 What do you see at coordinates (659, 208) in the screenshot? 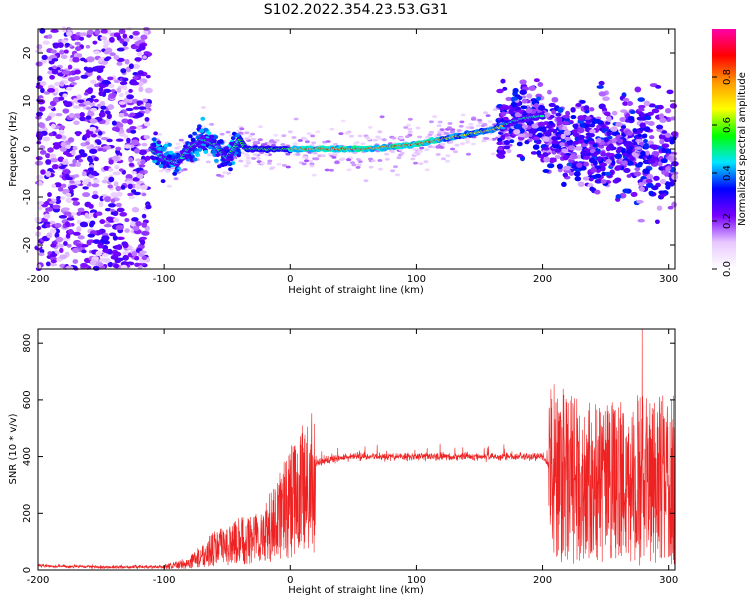
I see `heatmap-cell-1961` at bounding box center [659, 208].